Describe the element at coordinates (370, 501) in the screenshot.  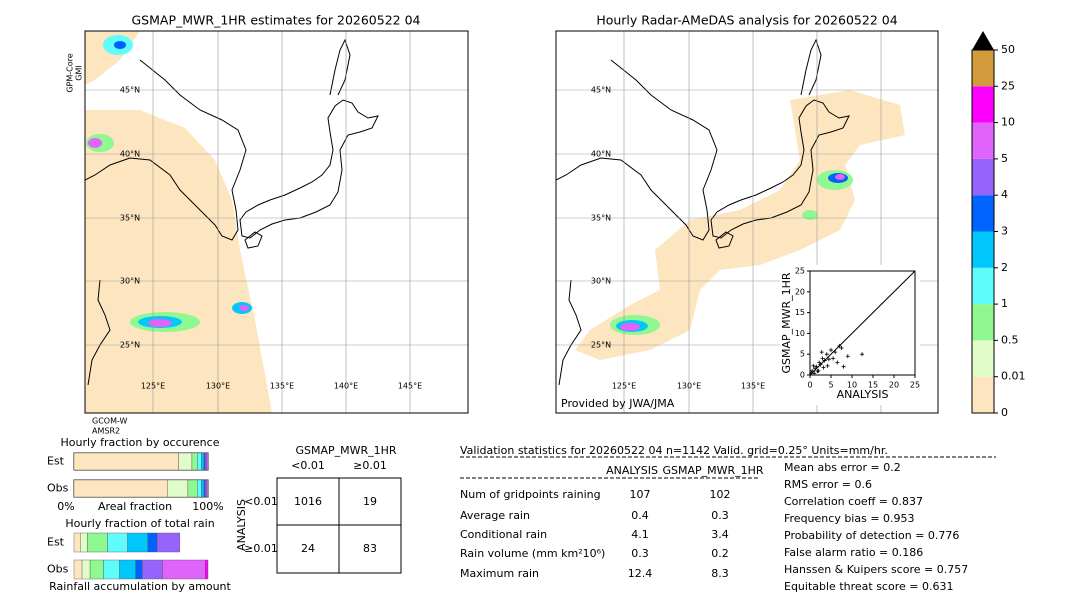
I see `table-cell: 19` at that location.